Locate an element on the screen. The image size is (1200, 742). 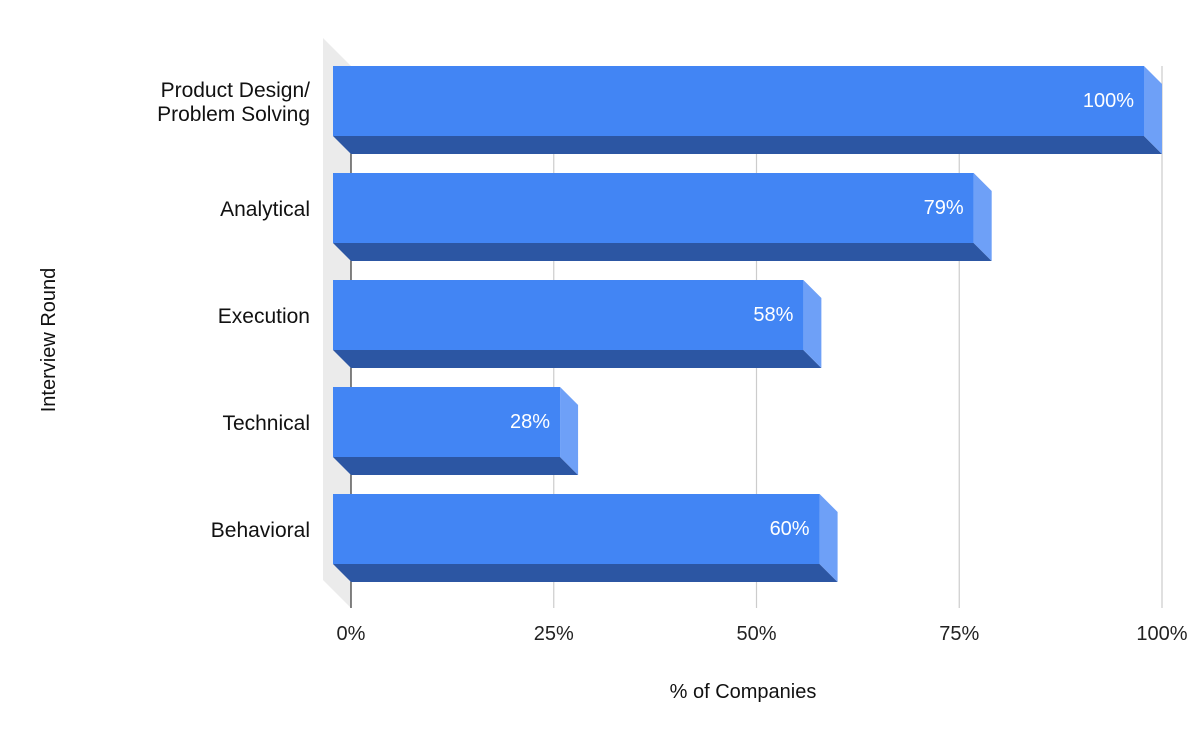
bar: 79% is located at coordinates (662, 217).